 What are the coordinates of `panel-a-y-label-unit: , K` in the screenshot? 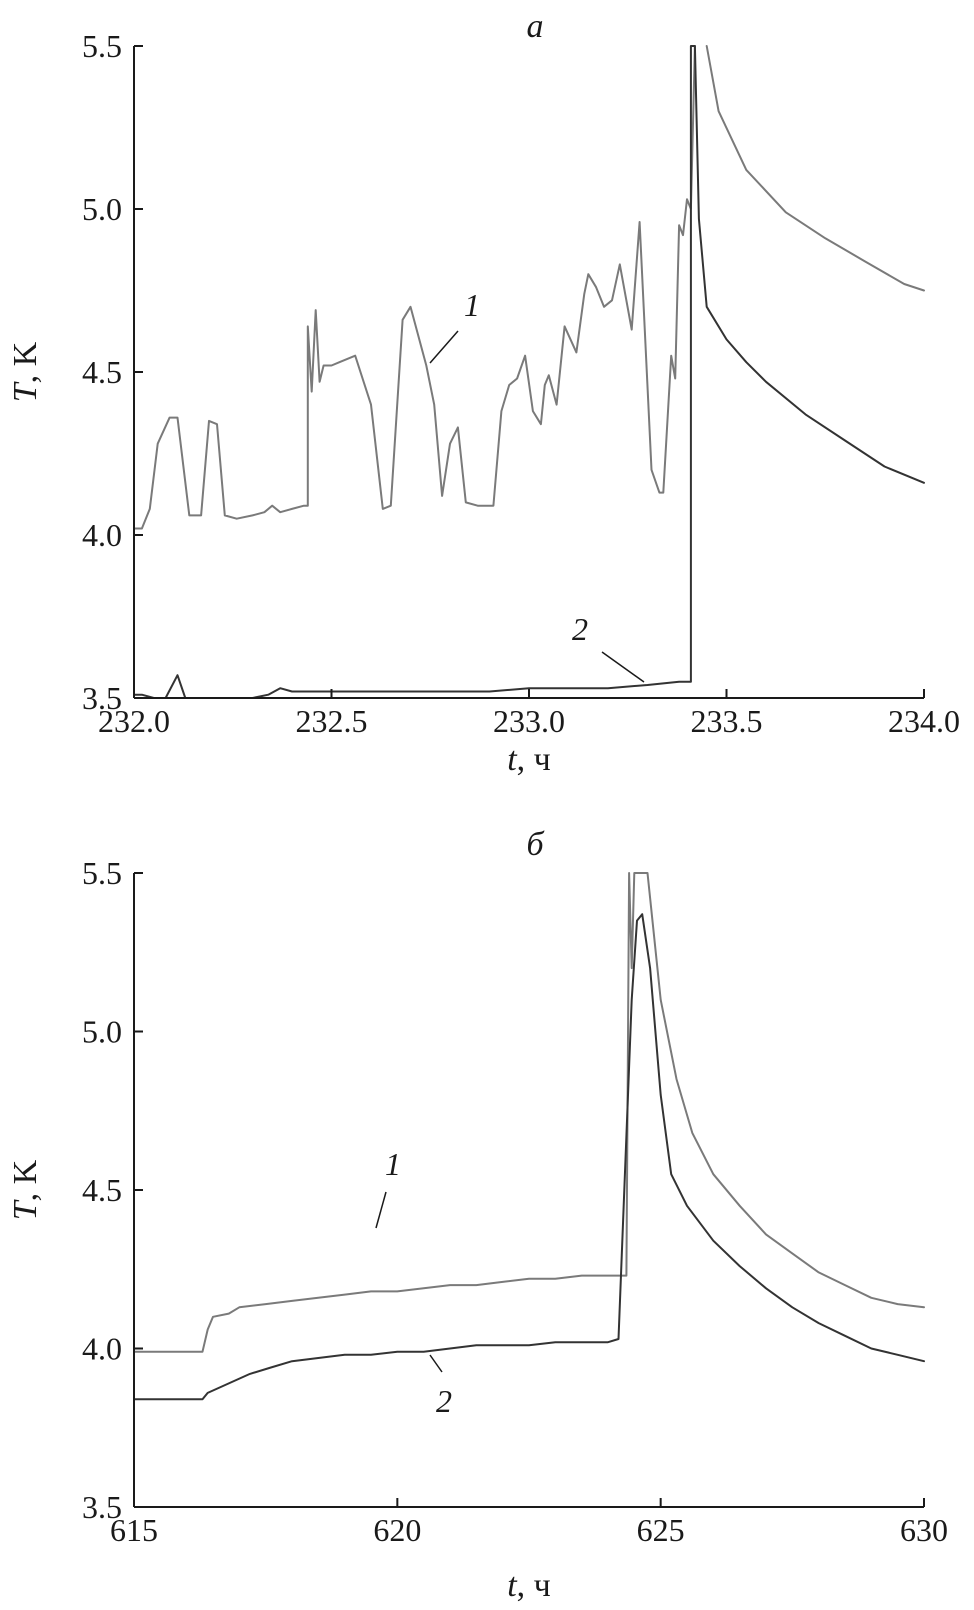 It's located at (25, 362).